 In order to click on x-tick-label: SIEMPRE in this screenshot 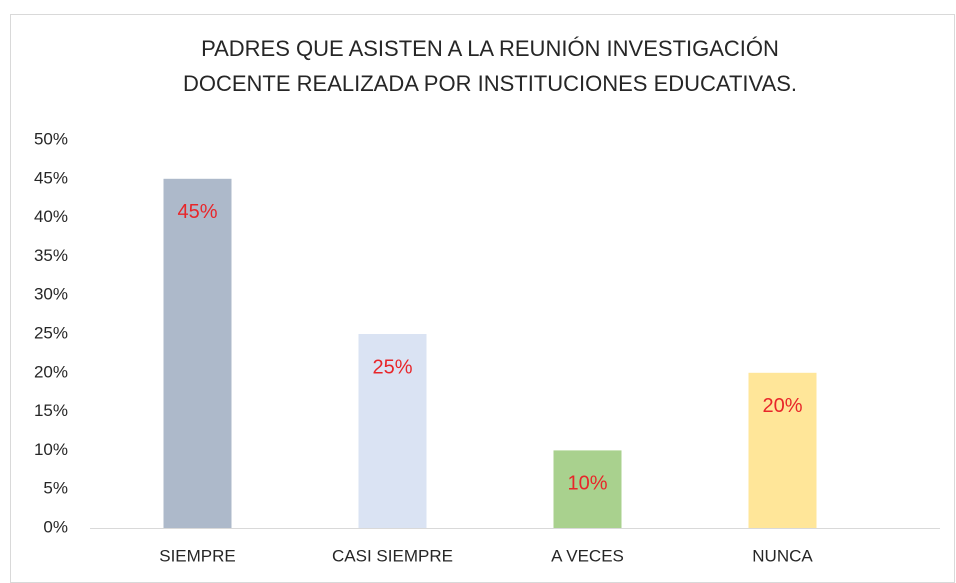, I will do `click(197, 555)`.